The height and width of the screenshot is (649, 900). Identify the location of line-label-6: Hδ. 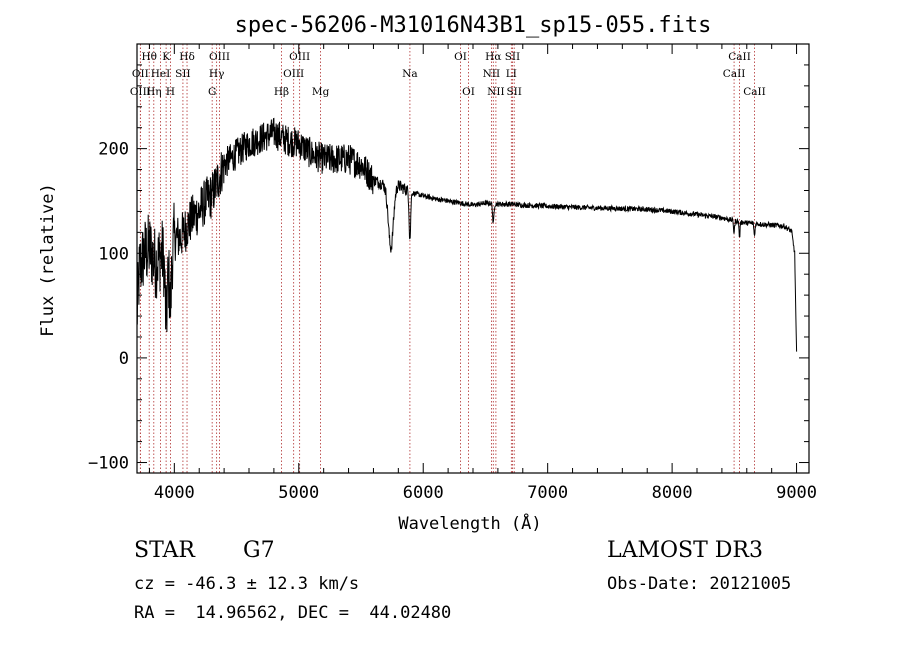
(186, 57).